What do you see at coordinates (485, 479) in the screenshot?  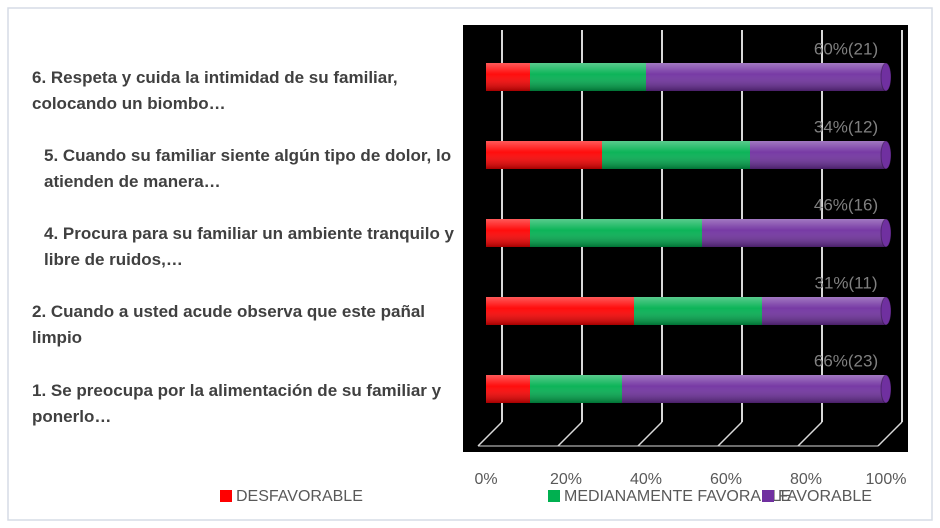 I see `x-tick-label: 0%` at bounding box center [485, 479].